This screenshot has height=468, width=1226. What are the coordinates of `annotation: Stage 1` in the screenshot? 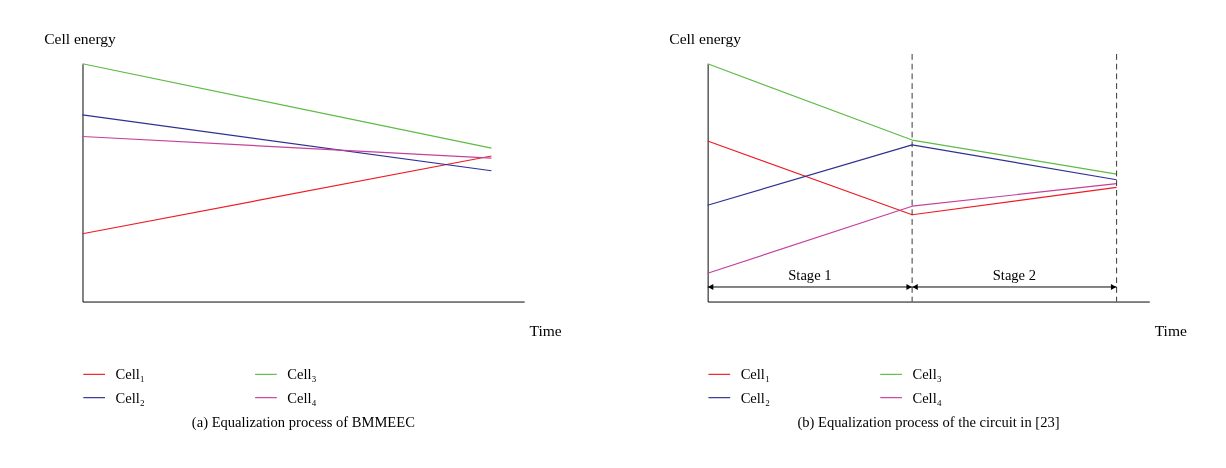 It's located at (810, 275).